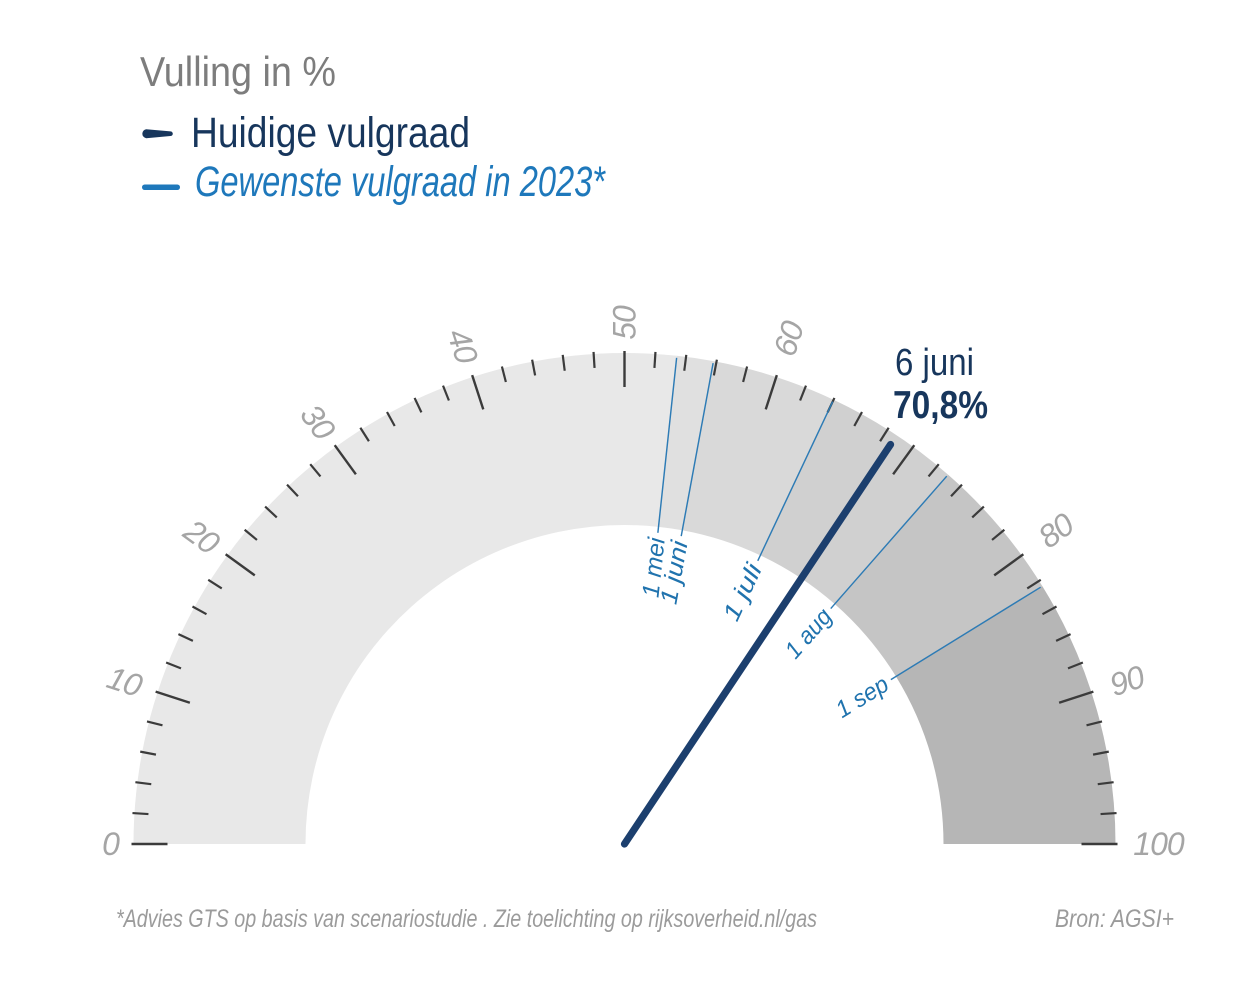 The width and height of the screenshot is (1250, 998). I want to click on svg-text: Gewenste vulgraad in 2023*, so click(400, 182).